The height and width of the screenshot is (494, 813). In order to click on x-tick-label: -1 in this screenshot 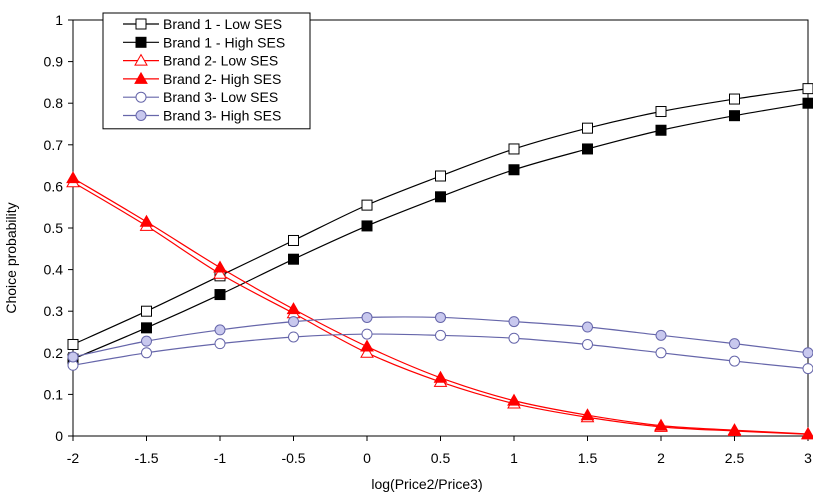, I will do `click(220, 458)`.